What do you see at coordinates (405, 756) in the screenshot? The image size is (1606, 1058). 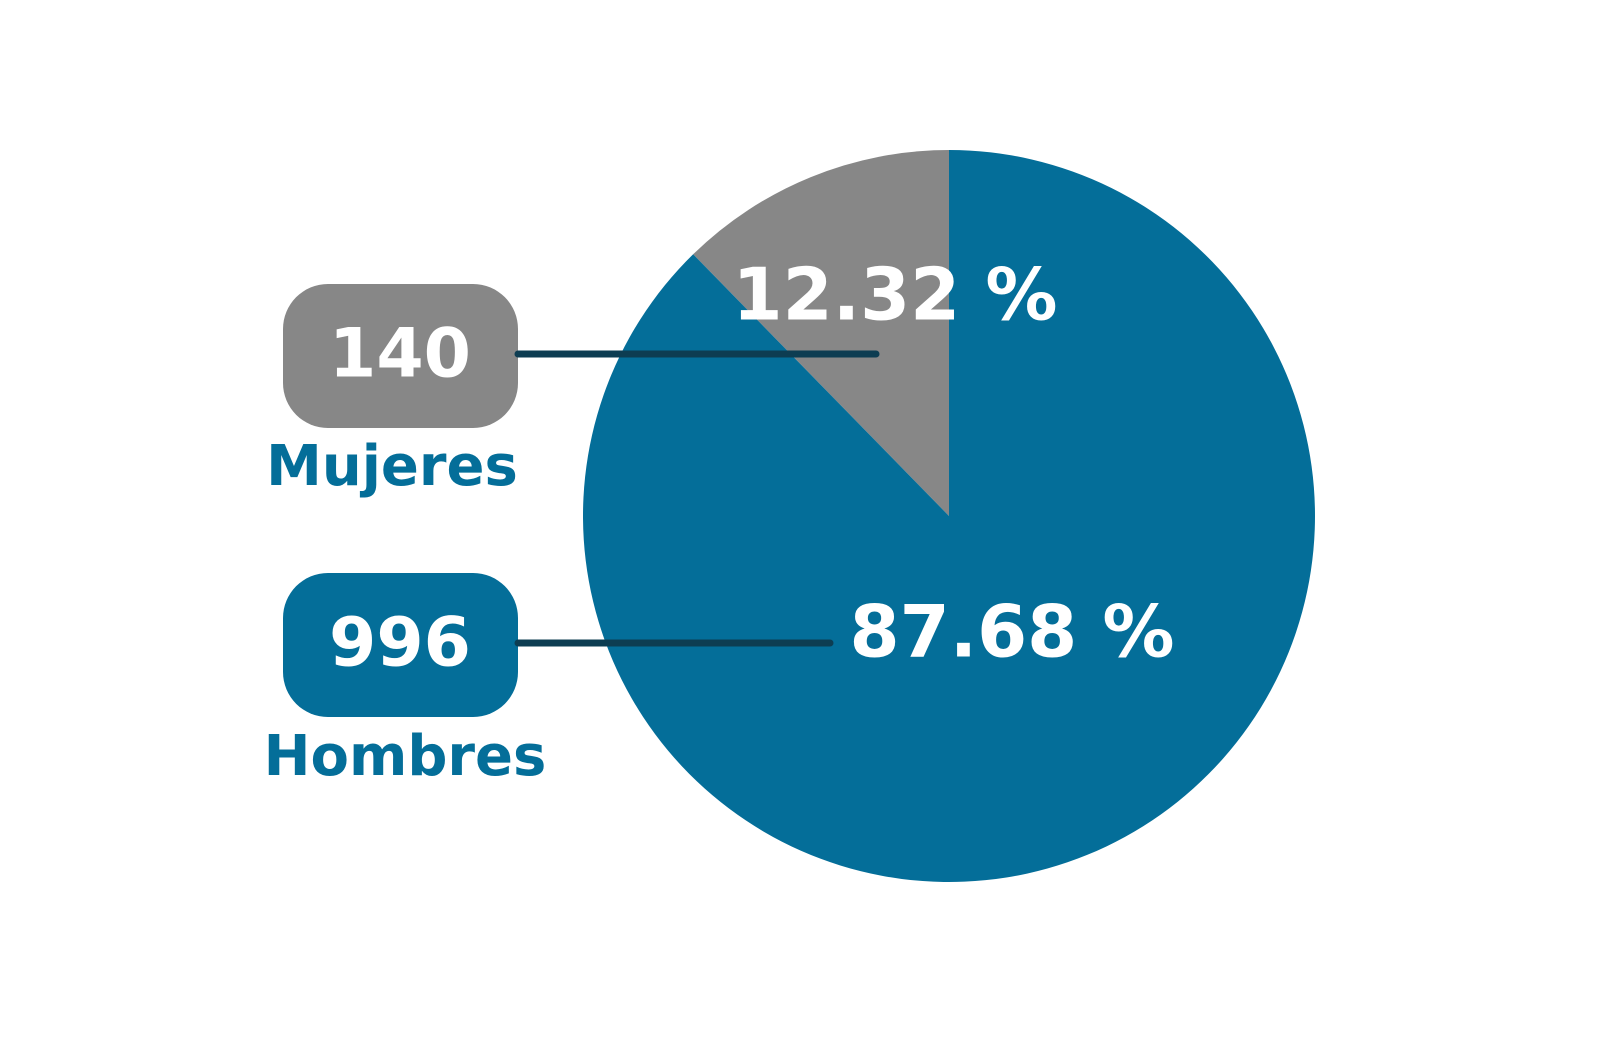 I see `category-label: Hombres` at bounding box center [405, 756].